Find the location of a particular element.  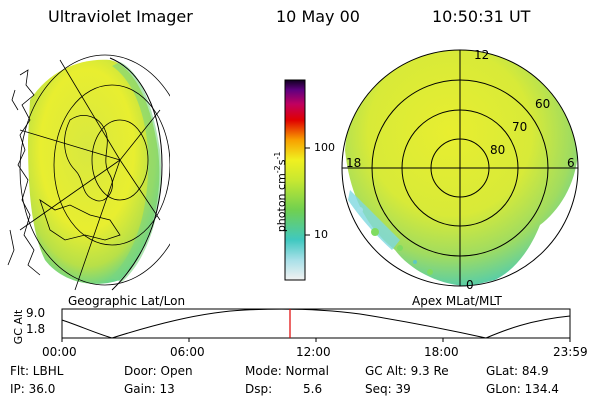

status-door: Door: Open is located at coordinates (158, 371).